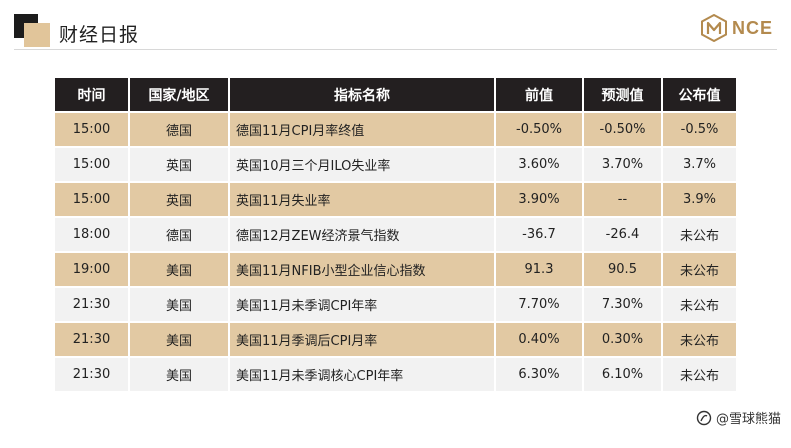 This screenshot has height=448, width=791. I want to click on cell-forecast: 6.10%, so click(623, 373).